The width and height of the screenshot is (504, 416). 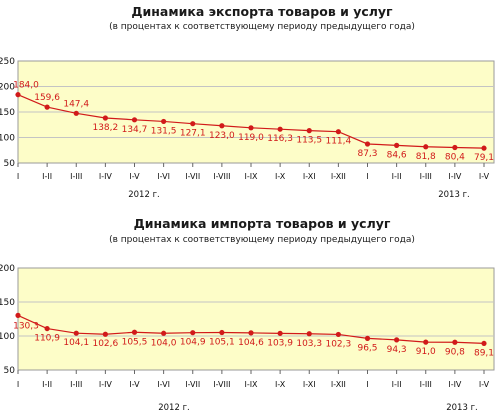 What do you see at coordinates (309, 141) in the screenshot?
I see `export-data-label: 113,5` at bounding box center [309, 141].